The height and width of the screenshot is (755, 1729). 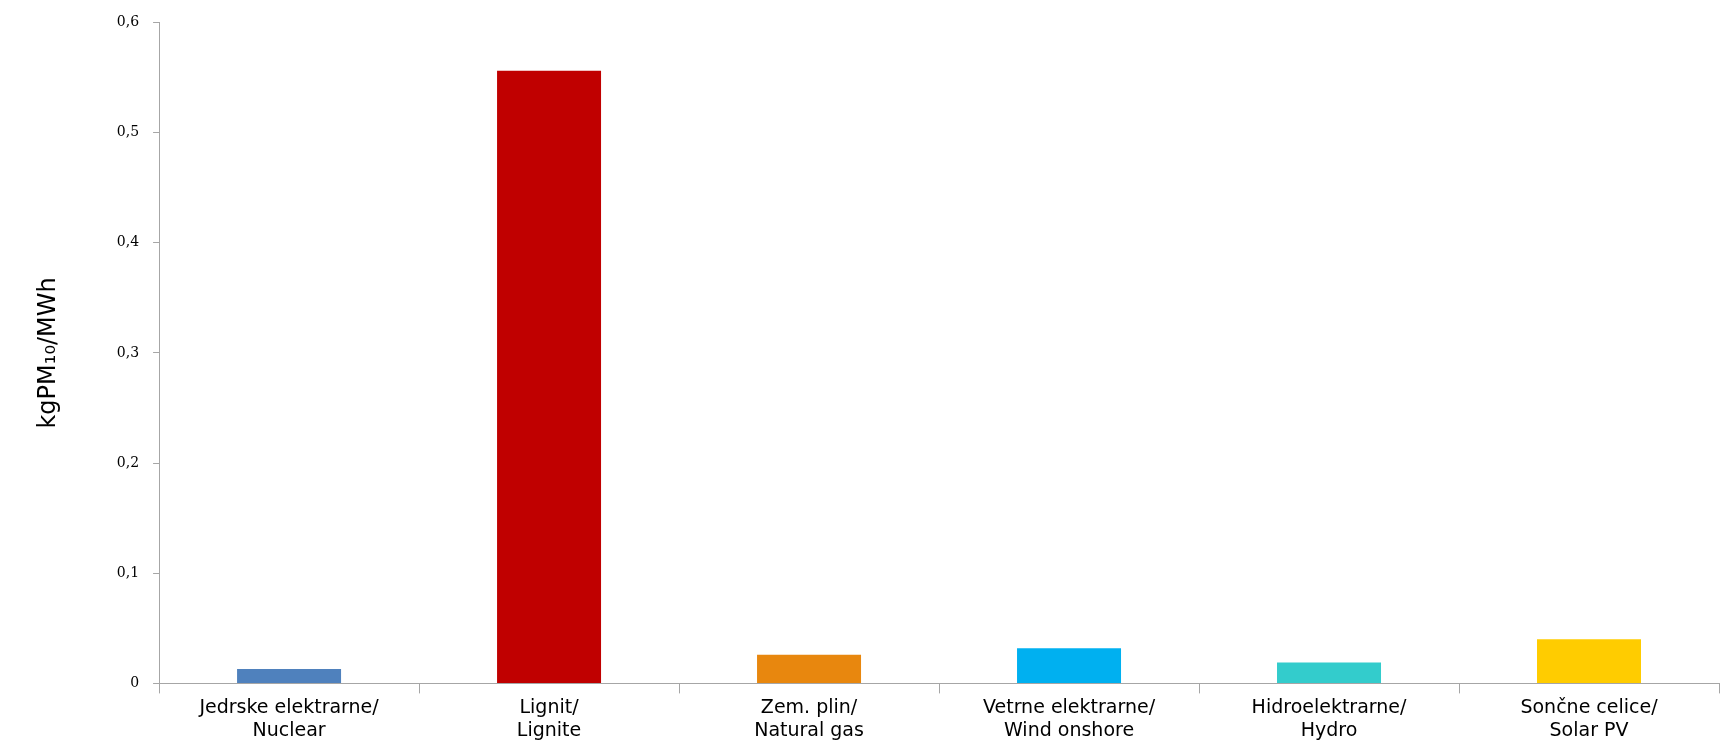 What do you see at coordinates (128, 131) in the screenshot?
I see `y-tick-label: 0,5` at bounding box center [128, 131].